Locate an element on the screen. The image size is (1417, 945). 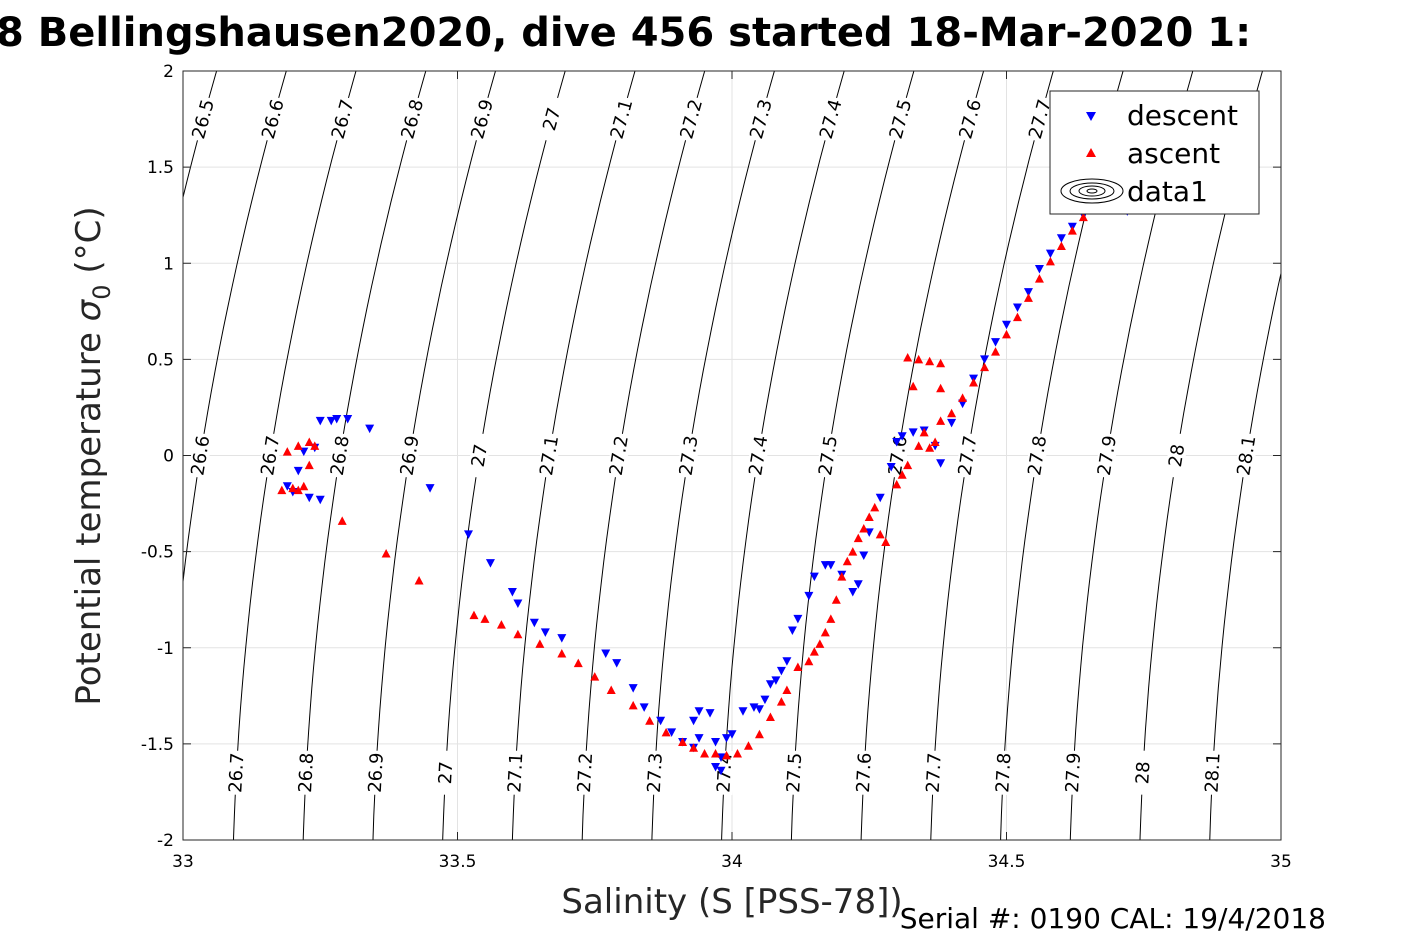
isopycnal-label: 26.9 is located at coordinates (376, 772).